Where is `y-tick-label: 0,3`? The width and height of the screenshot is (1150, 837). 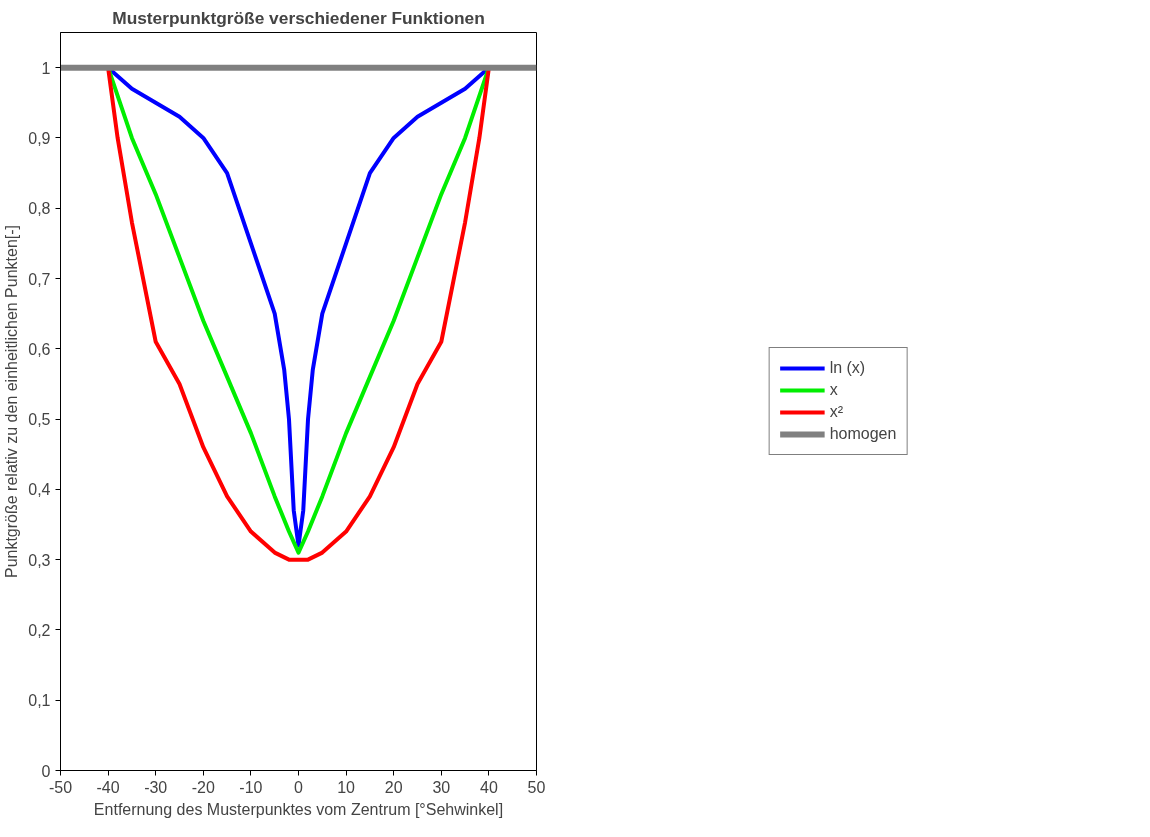
y-tick-label: 0,3 is located at coordinates (39, 560).